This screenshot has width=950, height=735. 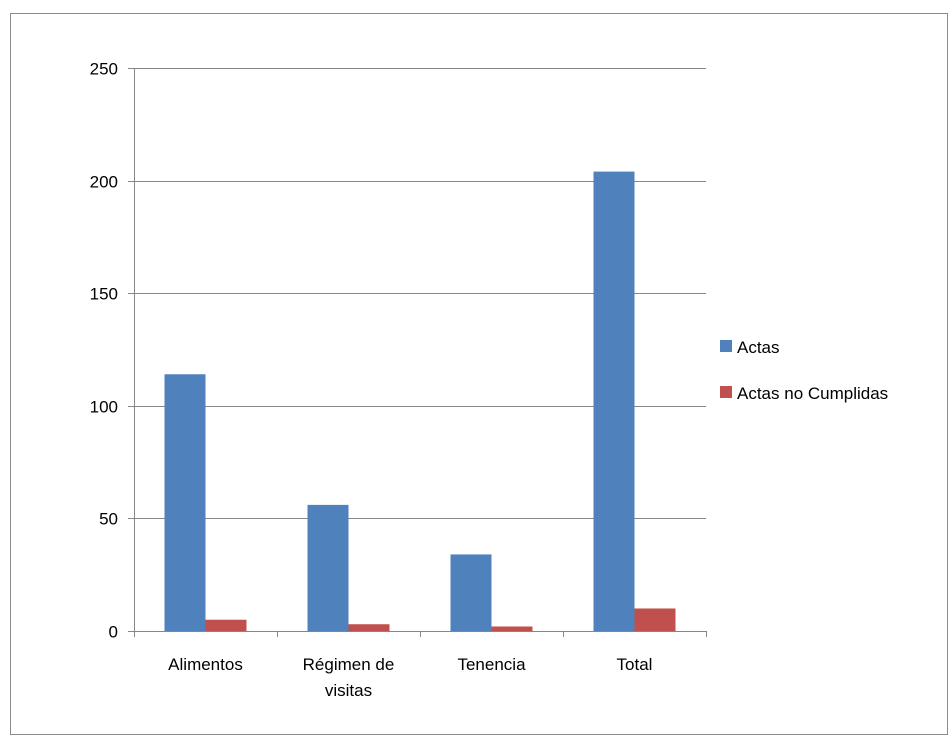 What do you see at coordinates (758, 347) in the screenshot?
I see `legend-label-0: Actas` at bounding box center [758, 347].